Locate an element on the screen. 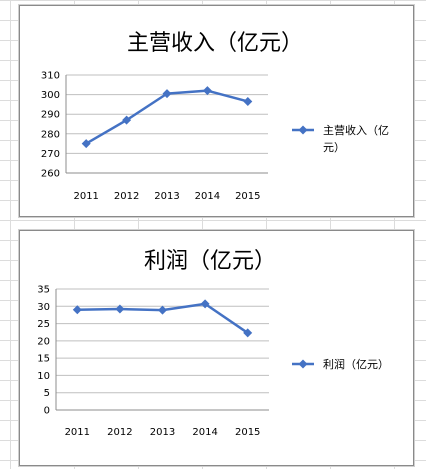  chart-title: 利润（亿元） is located at coordinates (210, 261).